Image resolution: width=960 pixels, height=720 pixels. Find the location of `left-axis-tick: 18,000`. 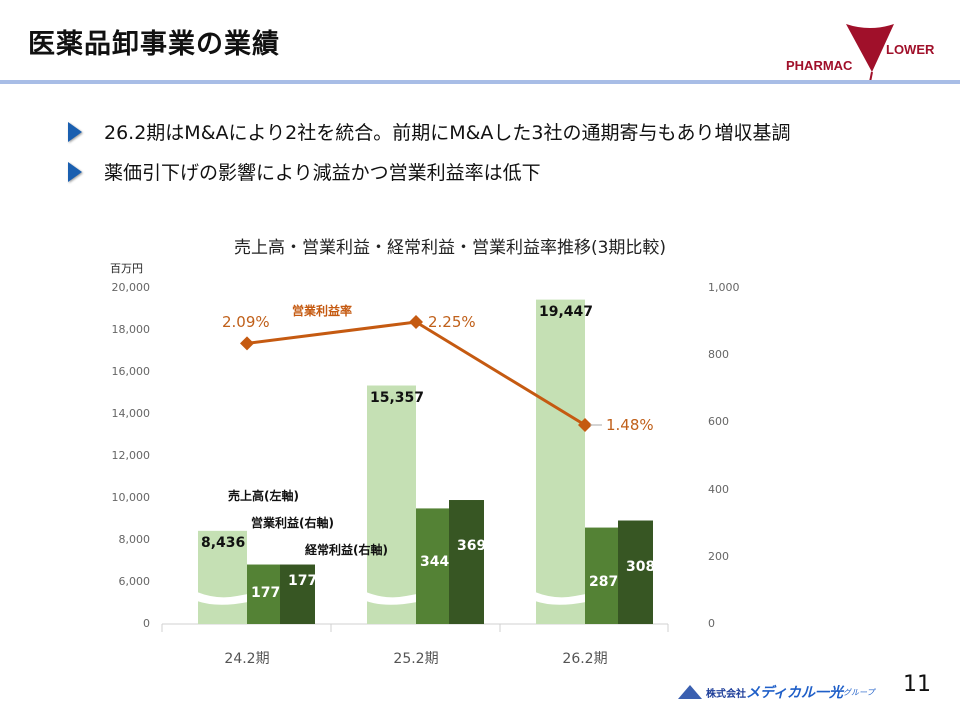

left-axis-tick: 18,000 is located at coordinates (131, 329).